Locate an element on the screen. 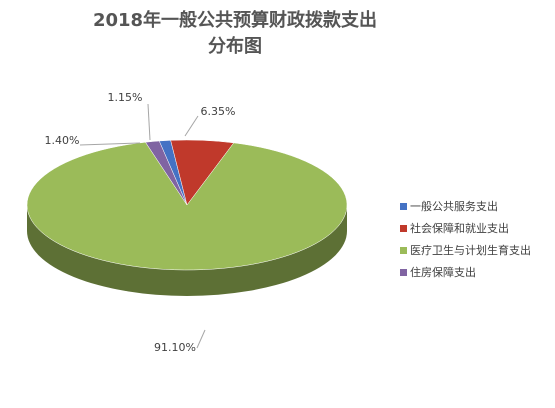  data-label: 91.10% is located at coordinates (175, 347).